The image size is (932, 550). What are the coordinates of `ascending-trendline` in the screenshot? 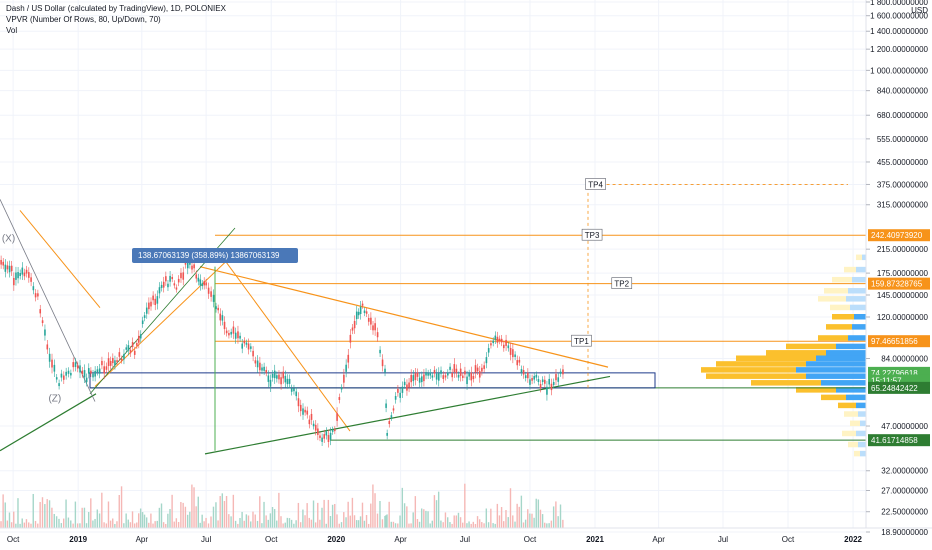 It's located at (162, 322).